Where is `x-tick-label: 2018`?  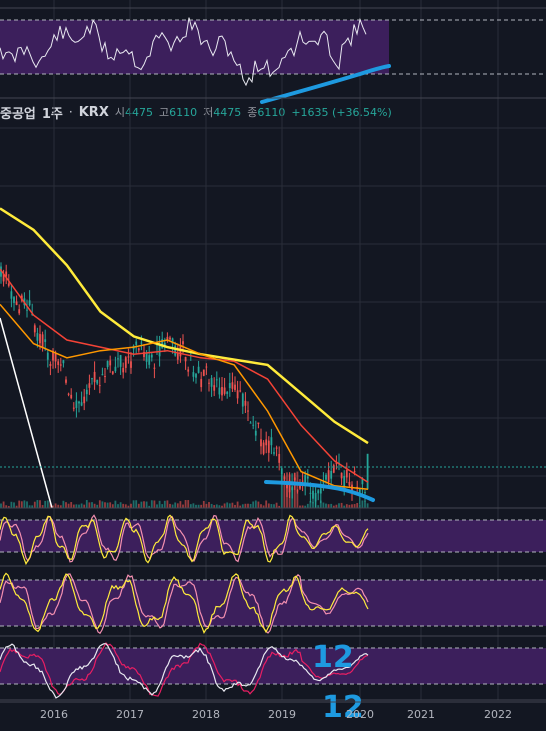
x-tick-label: 2018 is located at coordinates (206, 714).